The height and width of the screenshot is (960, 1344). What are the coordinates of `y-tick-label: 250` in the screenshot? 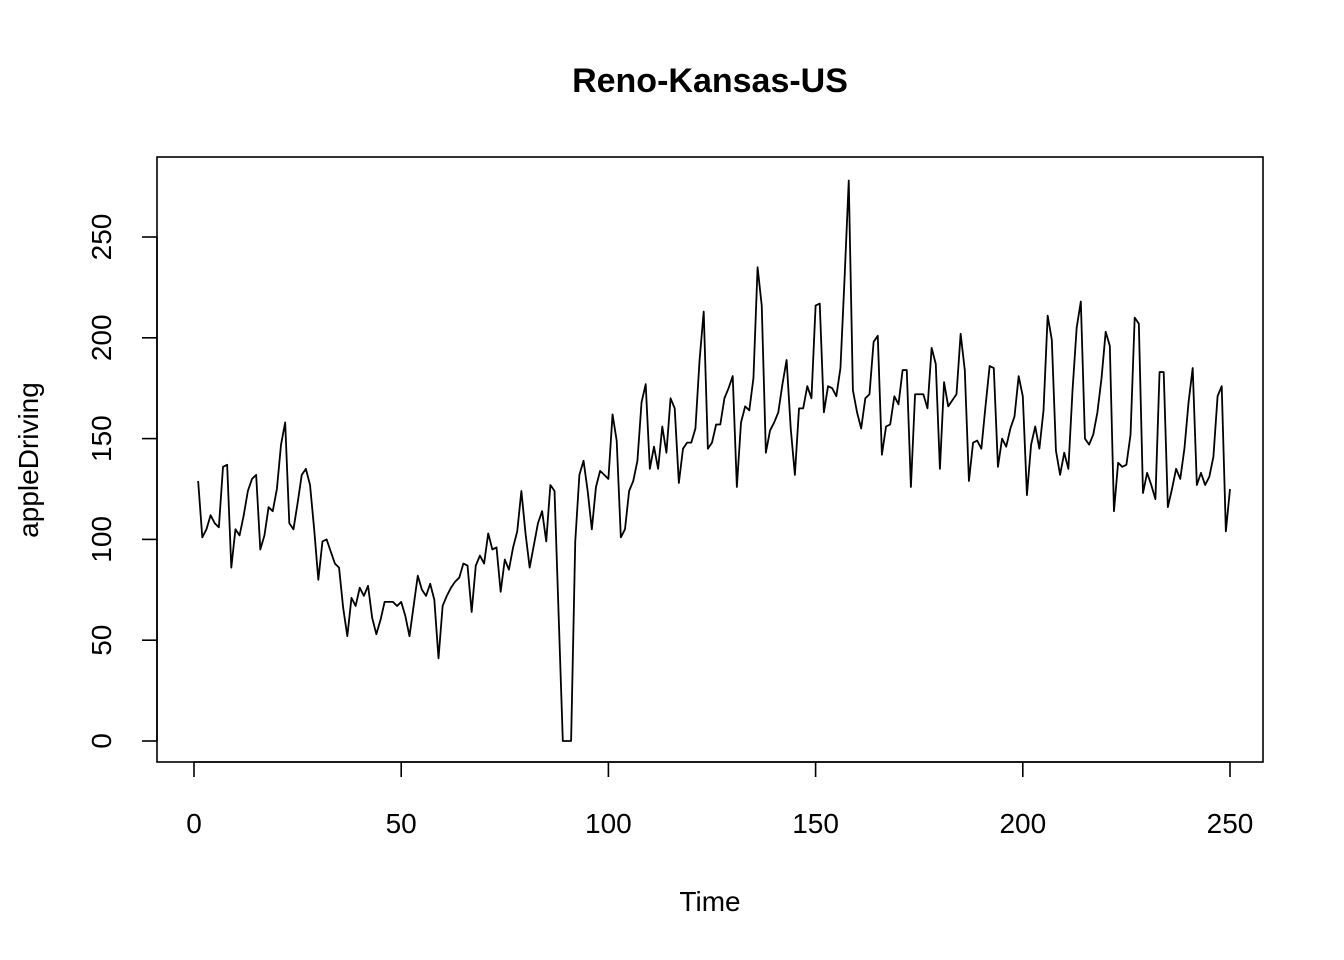 It's located at (101, 237).